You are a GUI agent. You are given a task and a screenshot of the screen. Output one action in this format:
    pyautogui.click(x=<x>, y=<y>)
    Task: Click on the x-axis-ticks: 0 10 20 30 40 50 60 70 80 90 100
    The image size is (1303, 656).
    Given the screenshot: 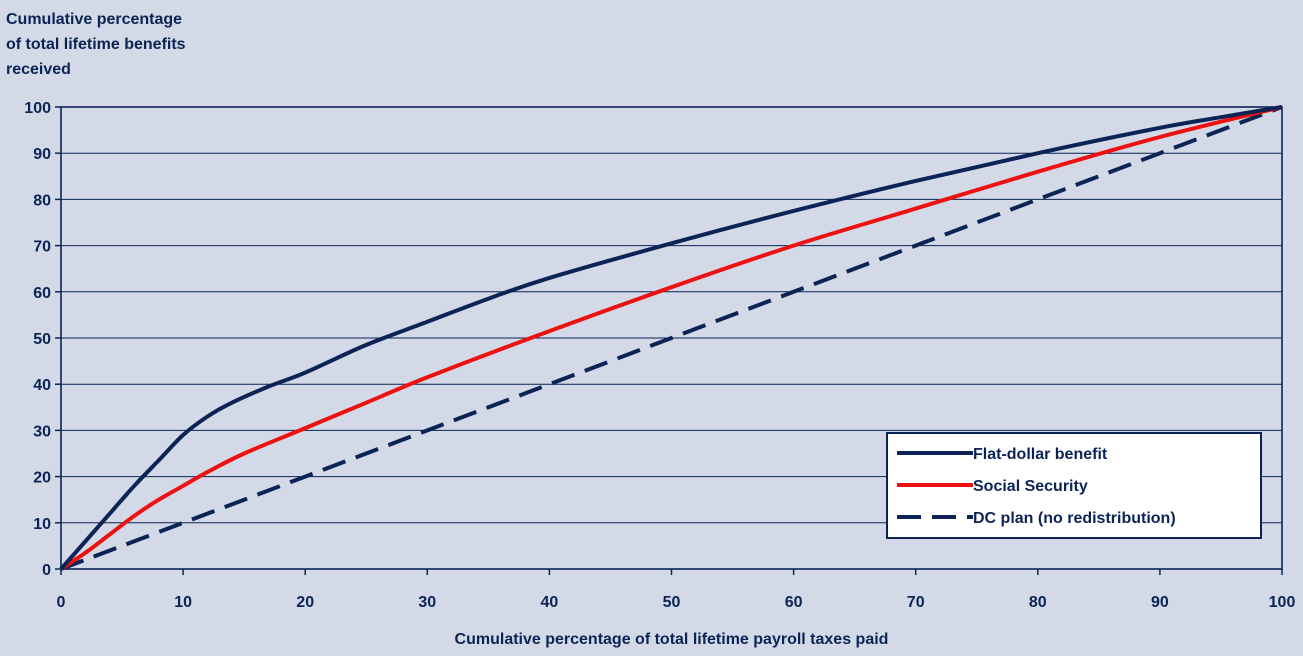 What is the action you would take?
    pyautogui.click(x=676, y=590)
    